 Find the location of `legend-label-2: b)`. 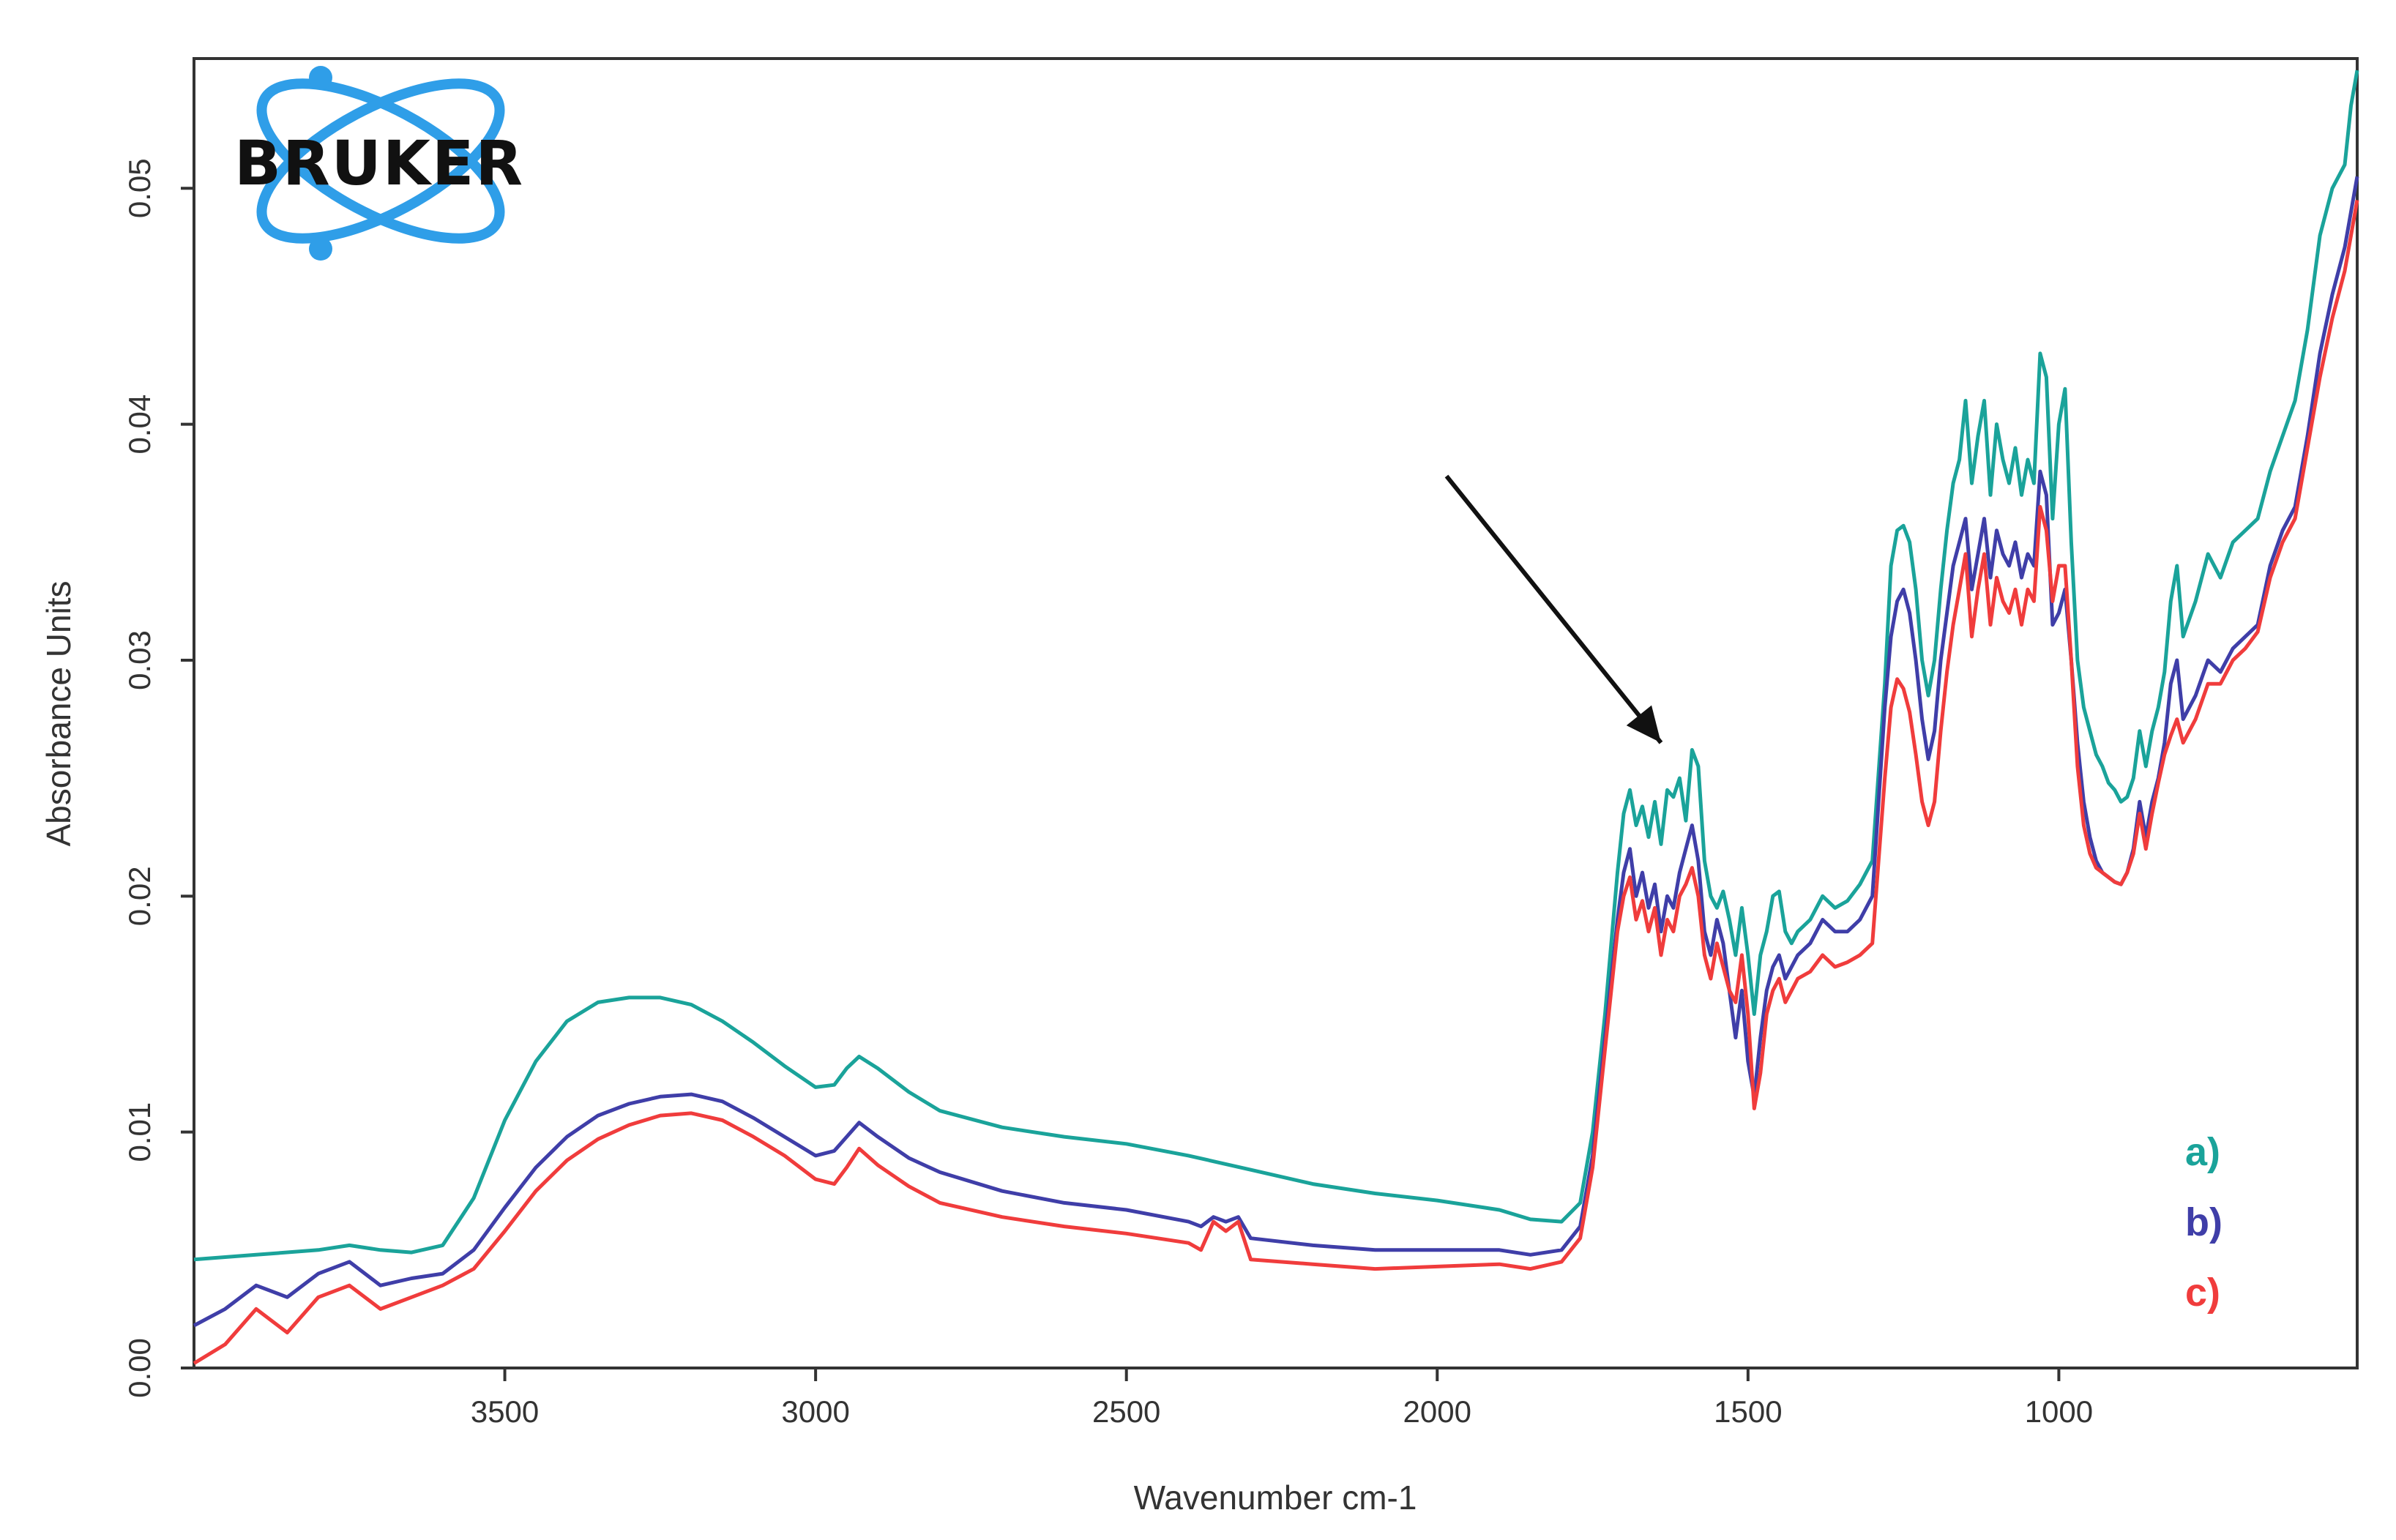

legend-label-2: b) is located at coordinates (2204, 1222).